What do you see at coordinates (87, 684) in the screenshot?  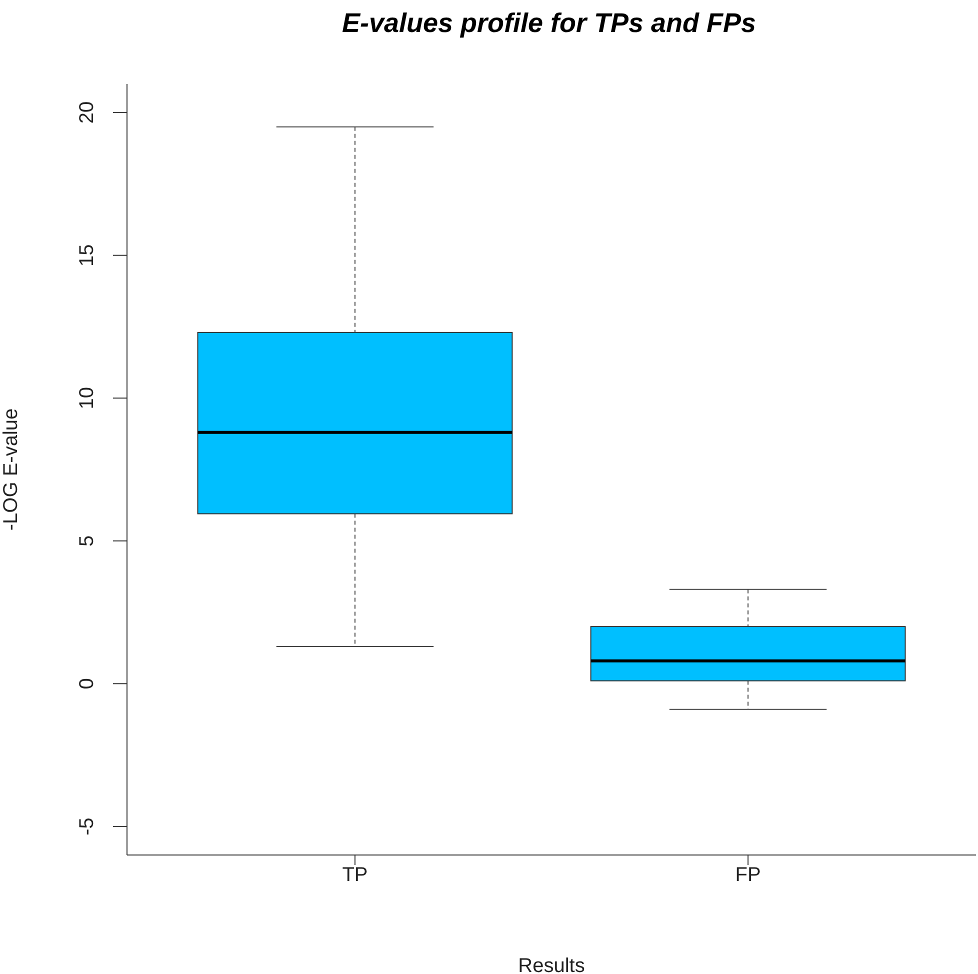 I see `y-tick-label: 0` at bounding box center [87, 684].